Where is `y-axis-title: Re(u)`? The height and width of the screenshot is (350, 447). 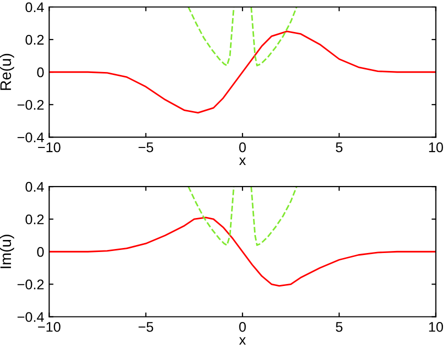 y-axis-title: Re(u) is located at coordinates (7, 72).